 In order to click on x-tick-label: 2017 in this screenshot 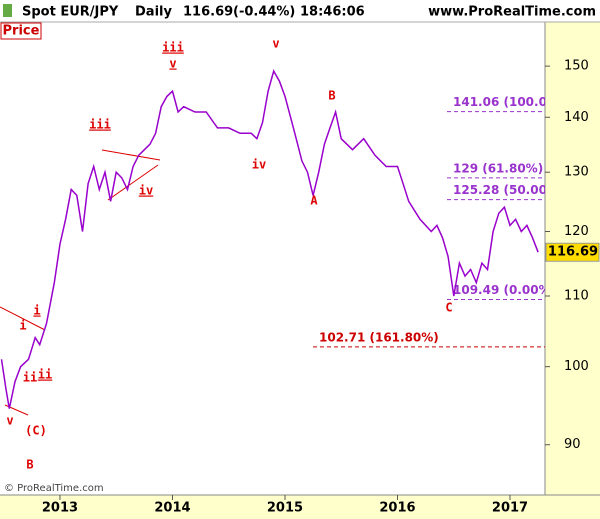, I will do `click(510, 508)`.